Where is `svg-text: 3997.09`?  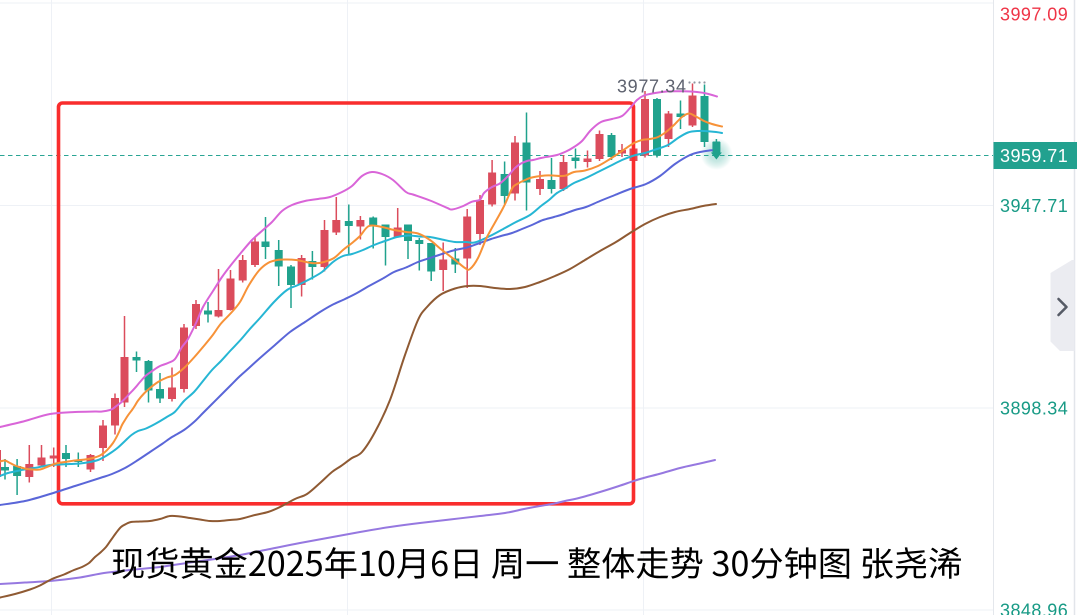 svg-text: 3997.09 is located at coordinates (1034, 14).